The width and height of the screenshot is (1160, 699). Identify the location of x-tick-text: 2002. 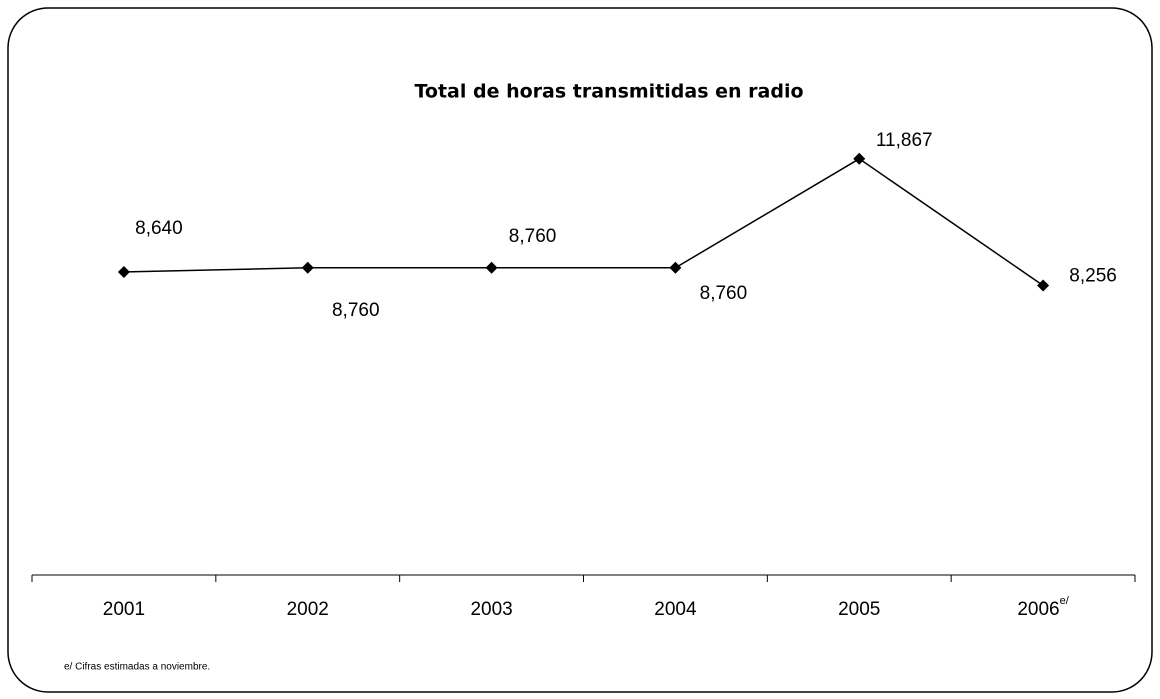
(308, 609).